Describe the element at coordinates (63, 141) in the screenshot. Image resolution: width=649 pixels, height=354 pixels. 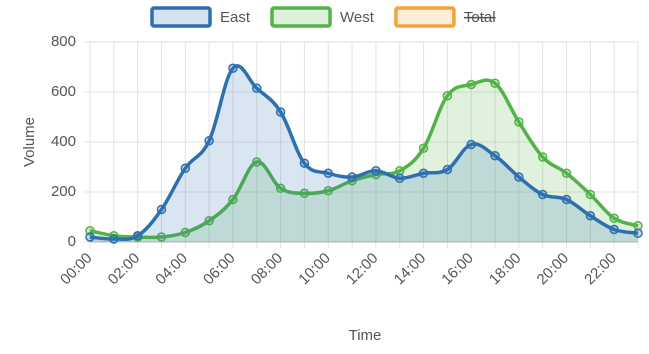
I see `y-tick-label: 400` at that location.